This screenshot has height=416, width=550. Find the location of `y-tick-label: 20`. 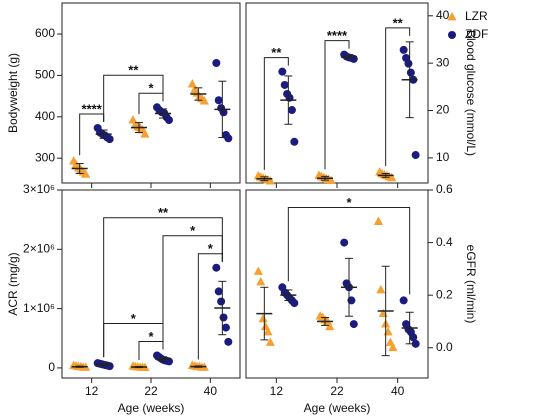

y-tick-label: 20 is located at coordinates (443, 110).